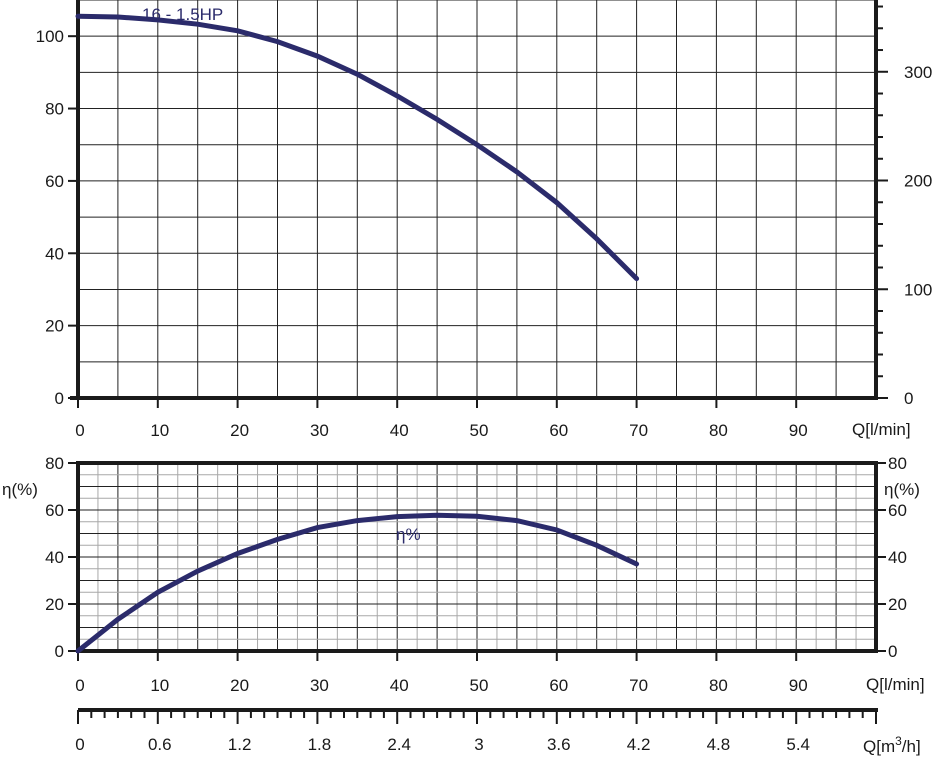 Image resolution: width=948 pixels, height=763 pixels. I want to click on efficiency-series-label: η%, so click(408, 534).